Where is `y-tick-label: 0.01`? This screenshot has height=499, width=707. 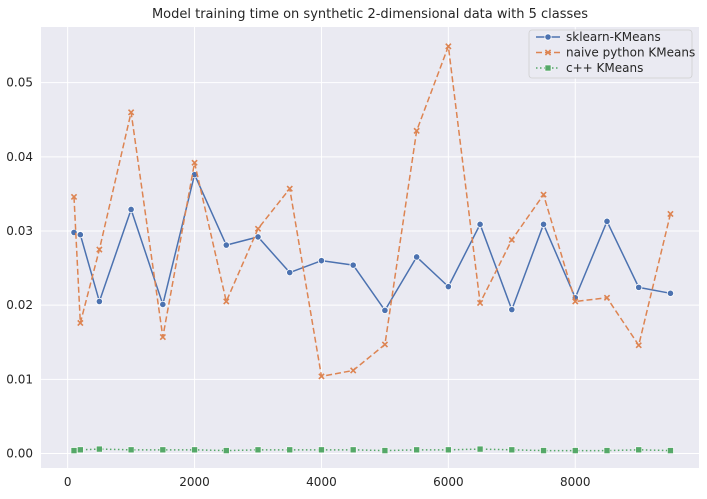
y-tick-label: 0.01 is located at coordinates (19, 379).